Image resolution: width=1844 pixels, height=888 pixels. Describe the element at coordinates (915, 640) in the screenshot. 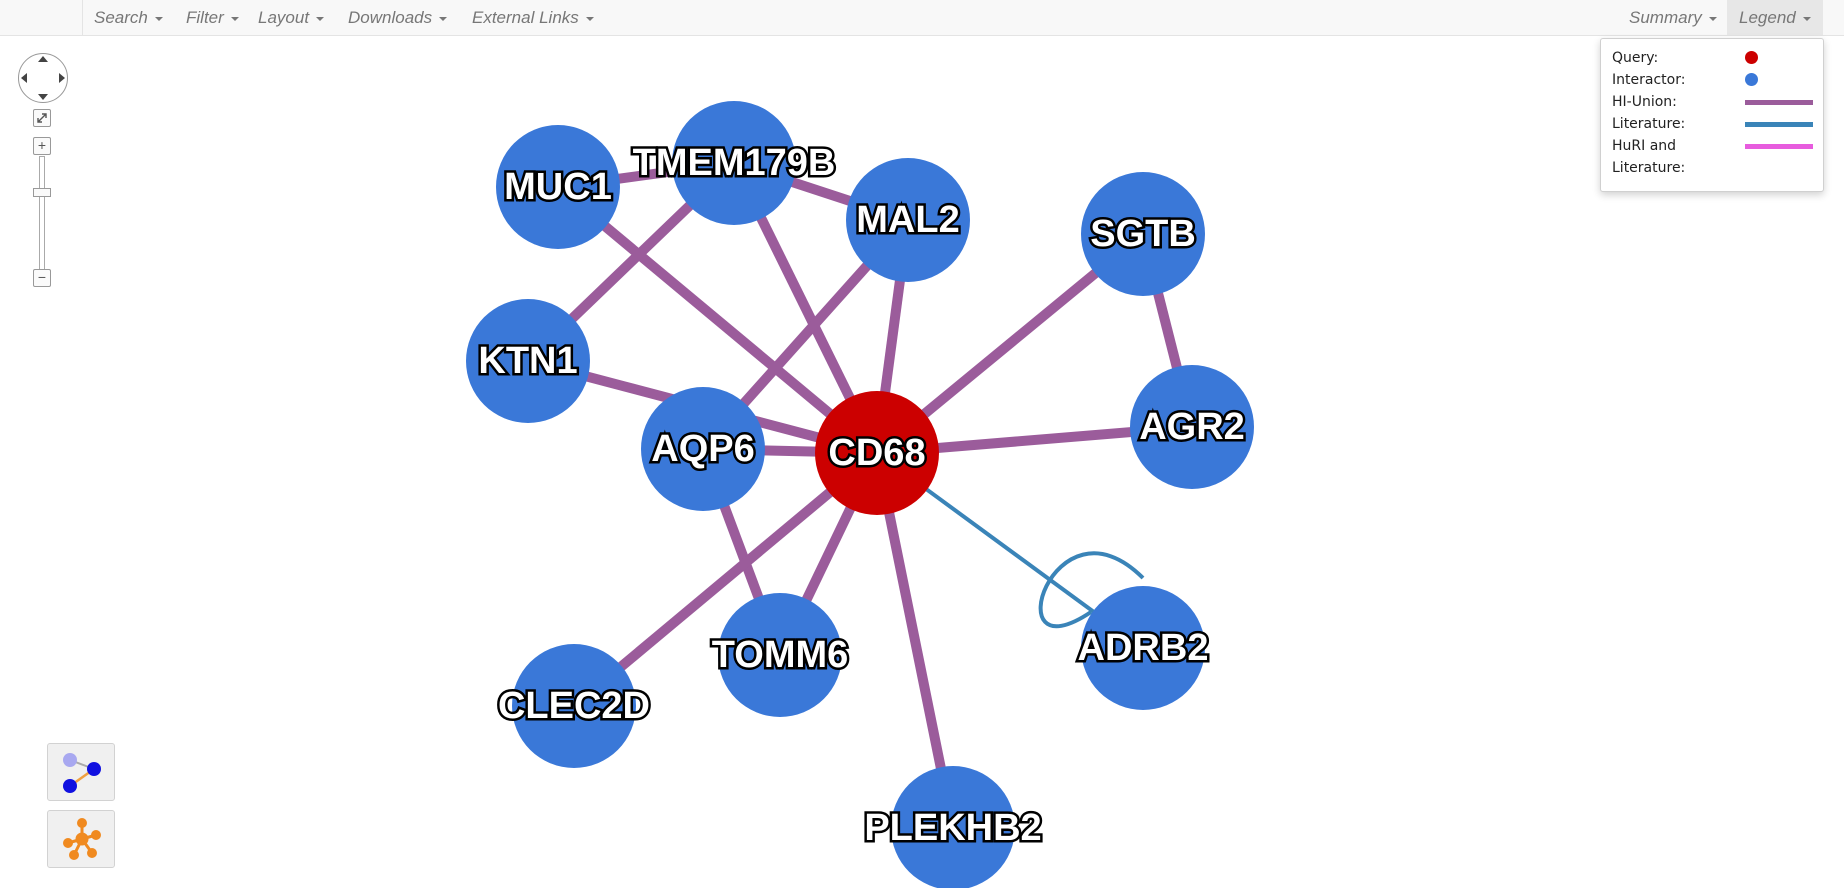

I see `edge-plekhb2-cd68` at that location.